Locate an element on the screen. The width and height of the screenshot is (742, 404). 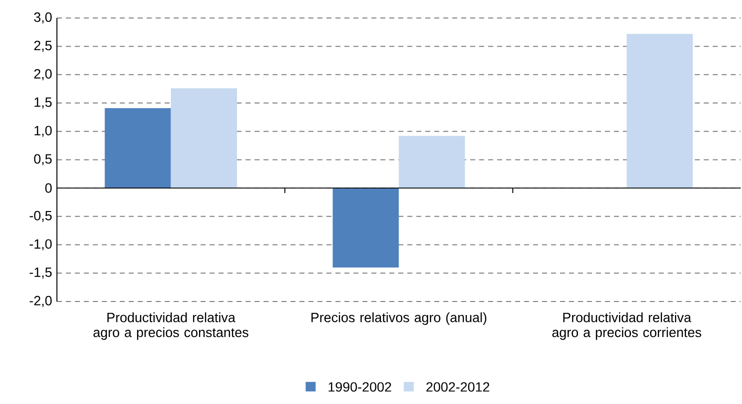
legend-label: 2002-2012 is located at coordinates (458, 387).